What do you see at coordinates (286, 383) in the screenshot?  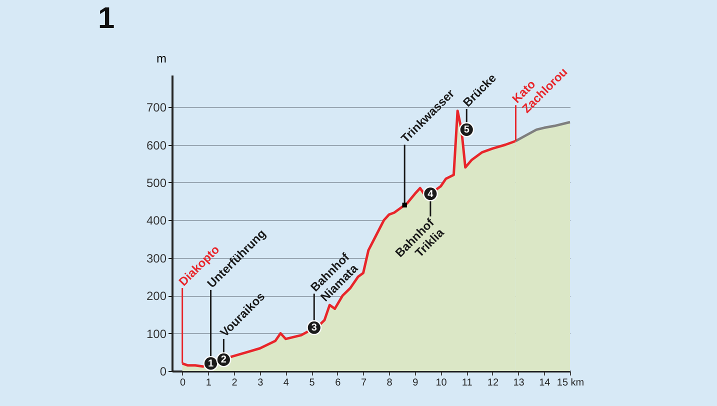 I see `x-tick-label: 4` at bounding box center [286, 383].